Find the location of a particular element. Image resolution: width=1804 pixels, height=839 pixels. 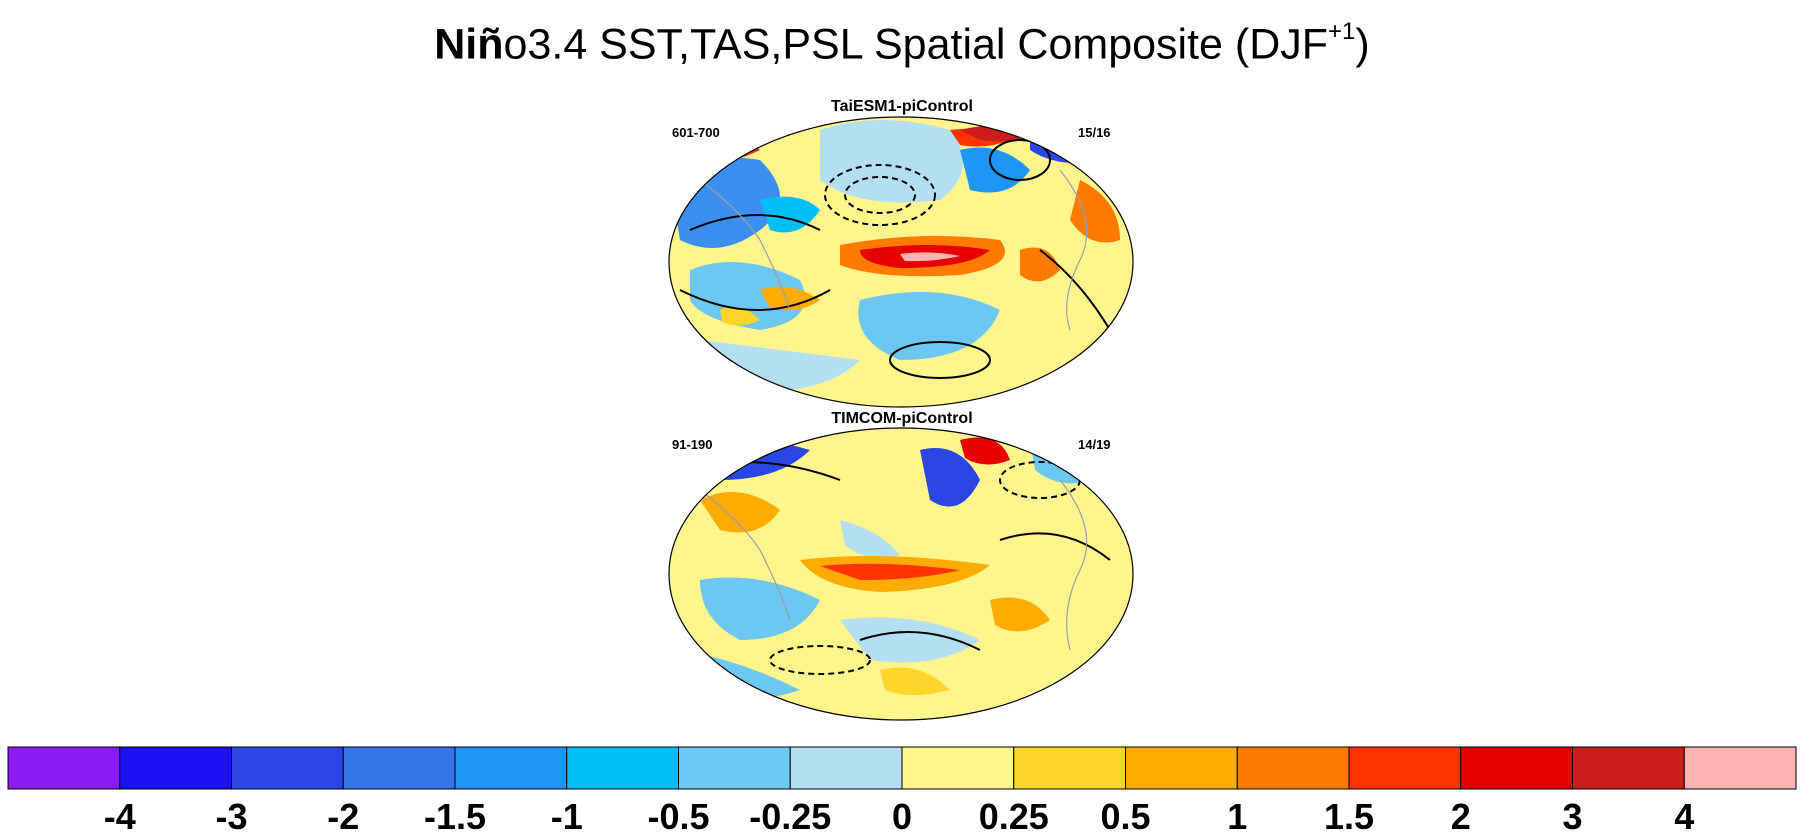

colorbar-label: -2 is located at coordinates (343, 816).